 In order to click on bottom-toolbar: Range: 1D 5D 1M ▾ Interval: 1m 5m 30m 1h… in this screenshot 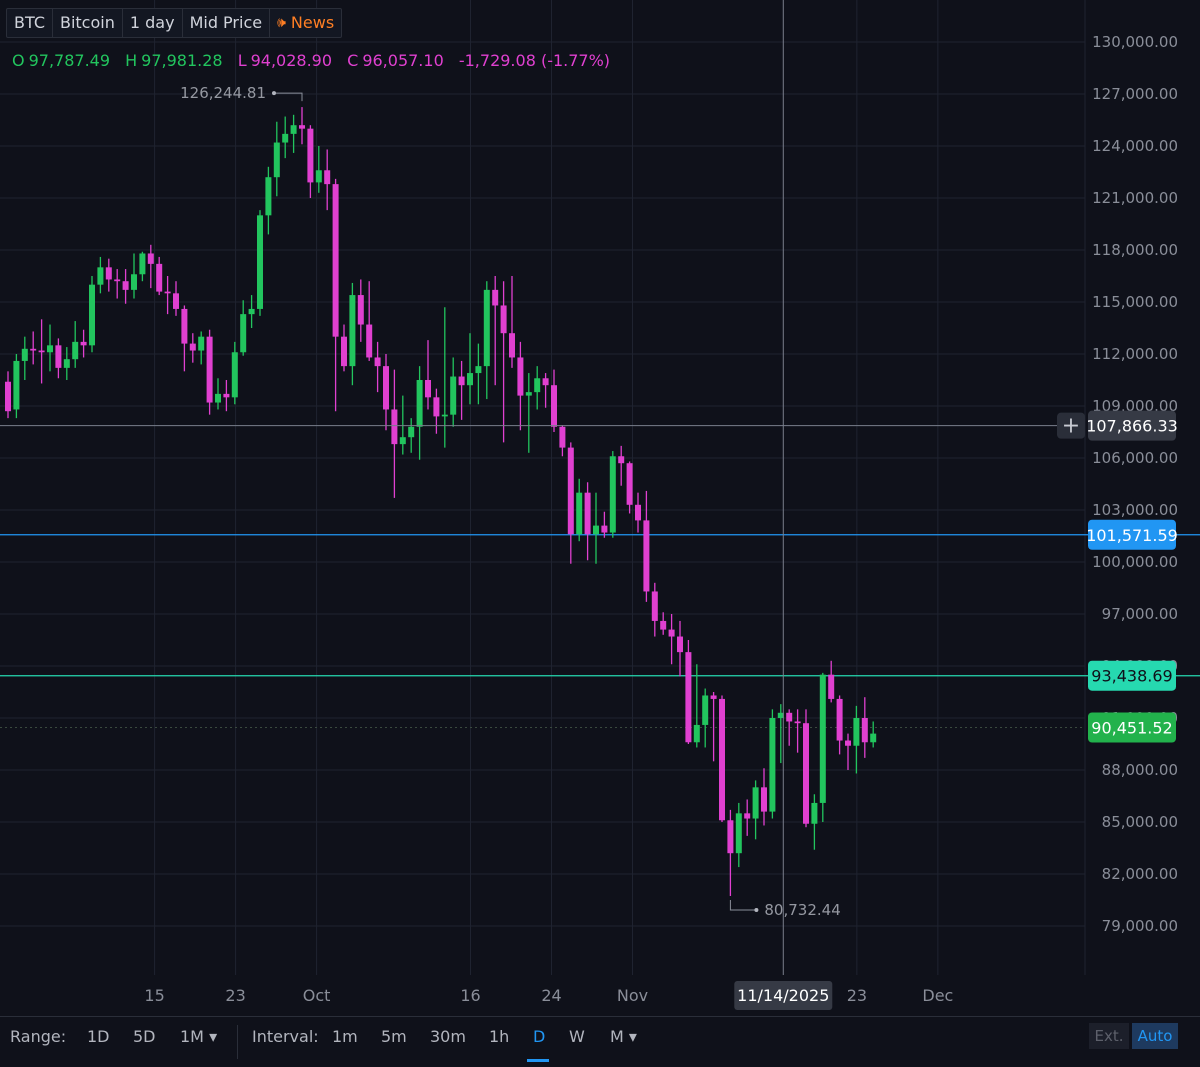, I will do `click(600, 1041)`.